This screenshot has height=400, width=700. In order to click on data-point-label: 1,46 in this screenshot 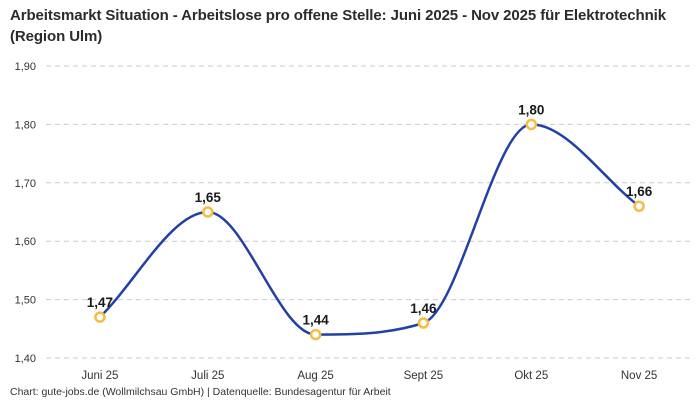, I will do `click(423, 308)`.